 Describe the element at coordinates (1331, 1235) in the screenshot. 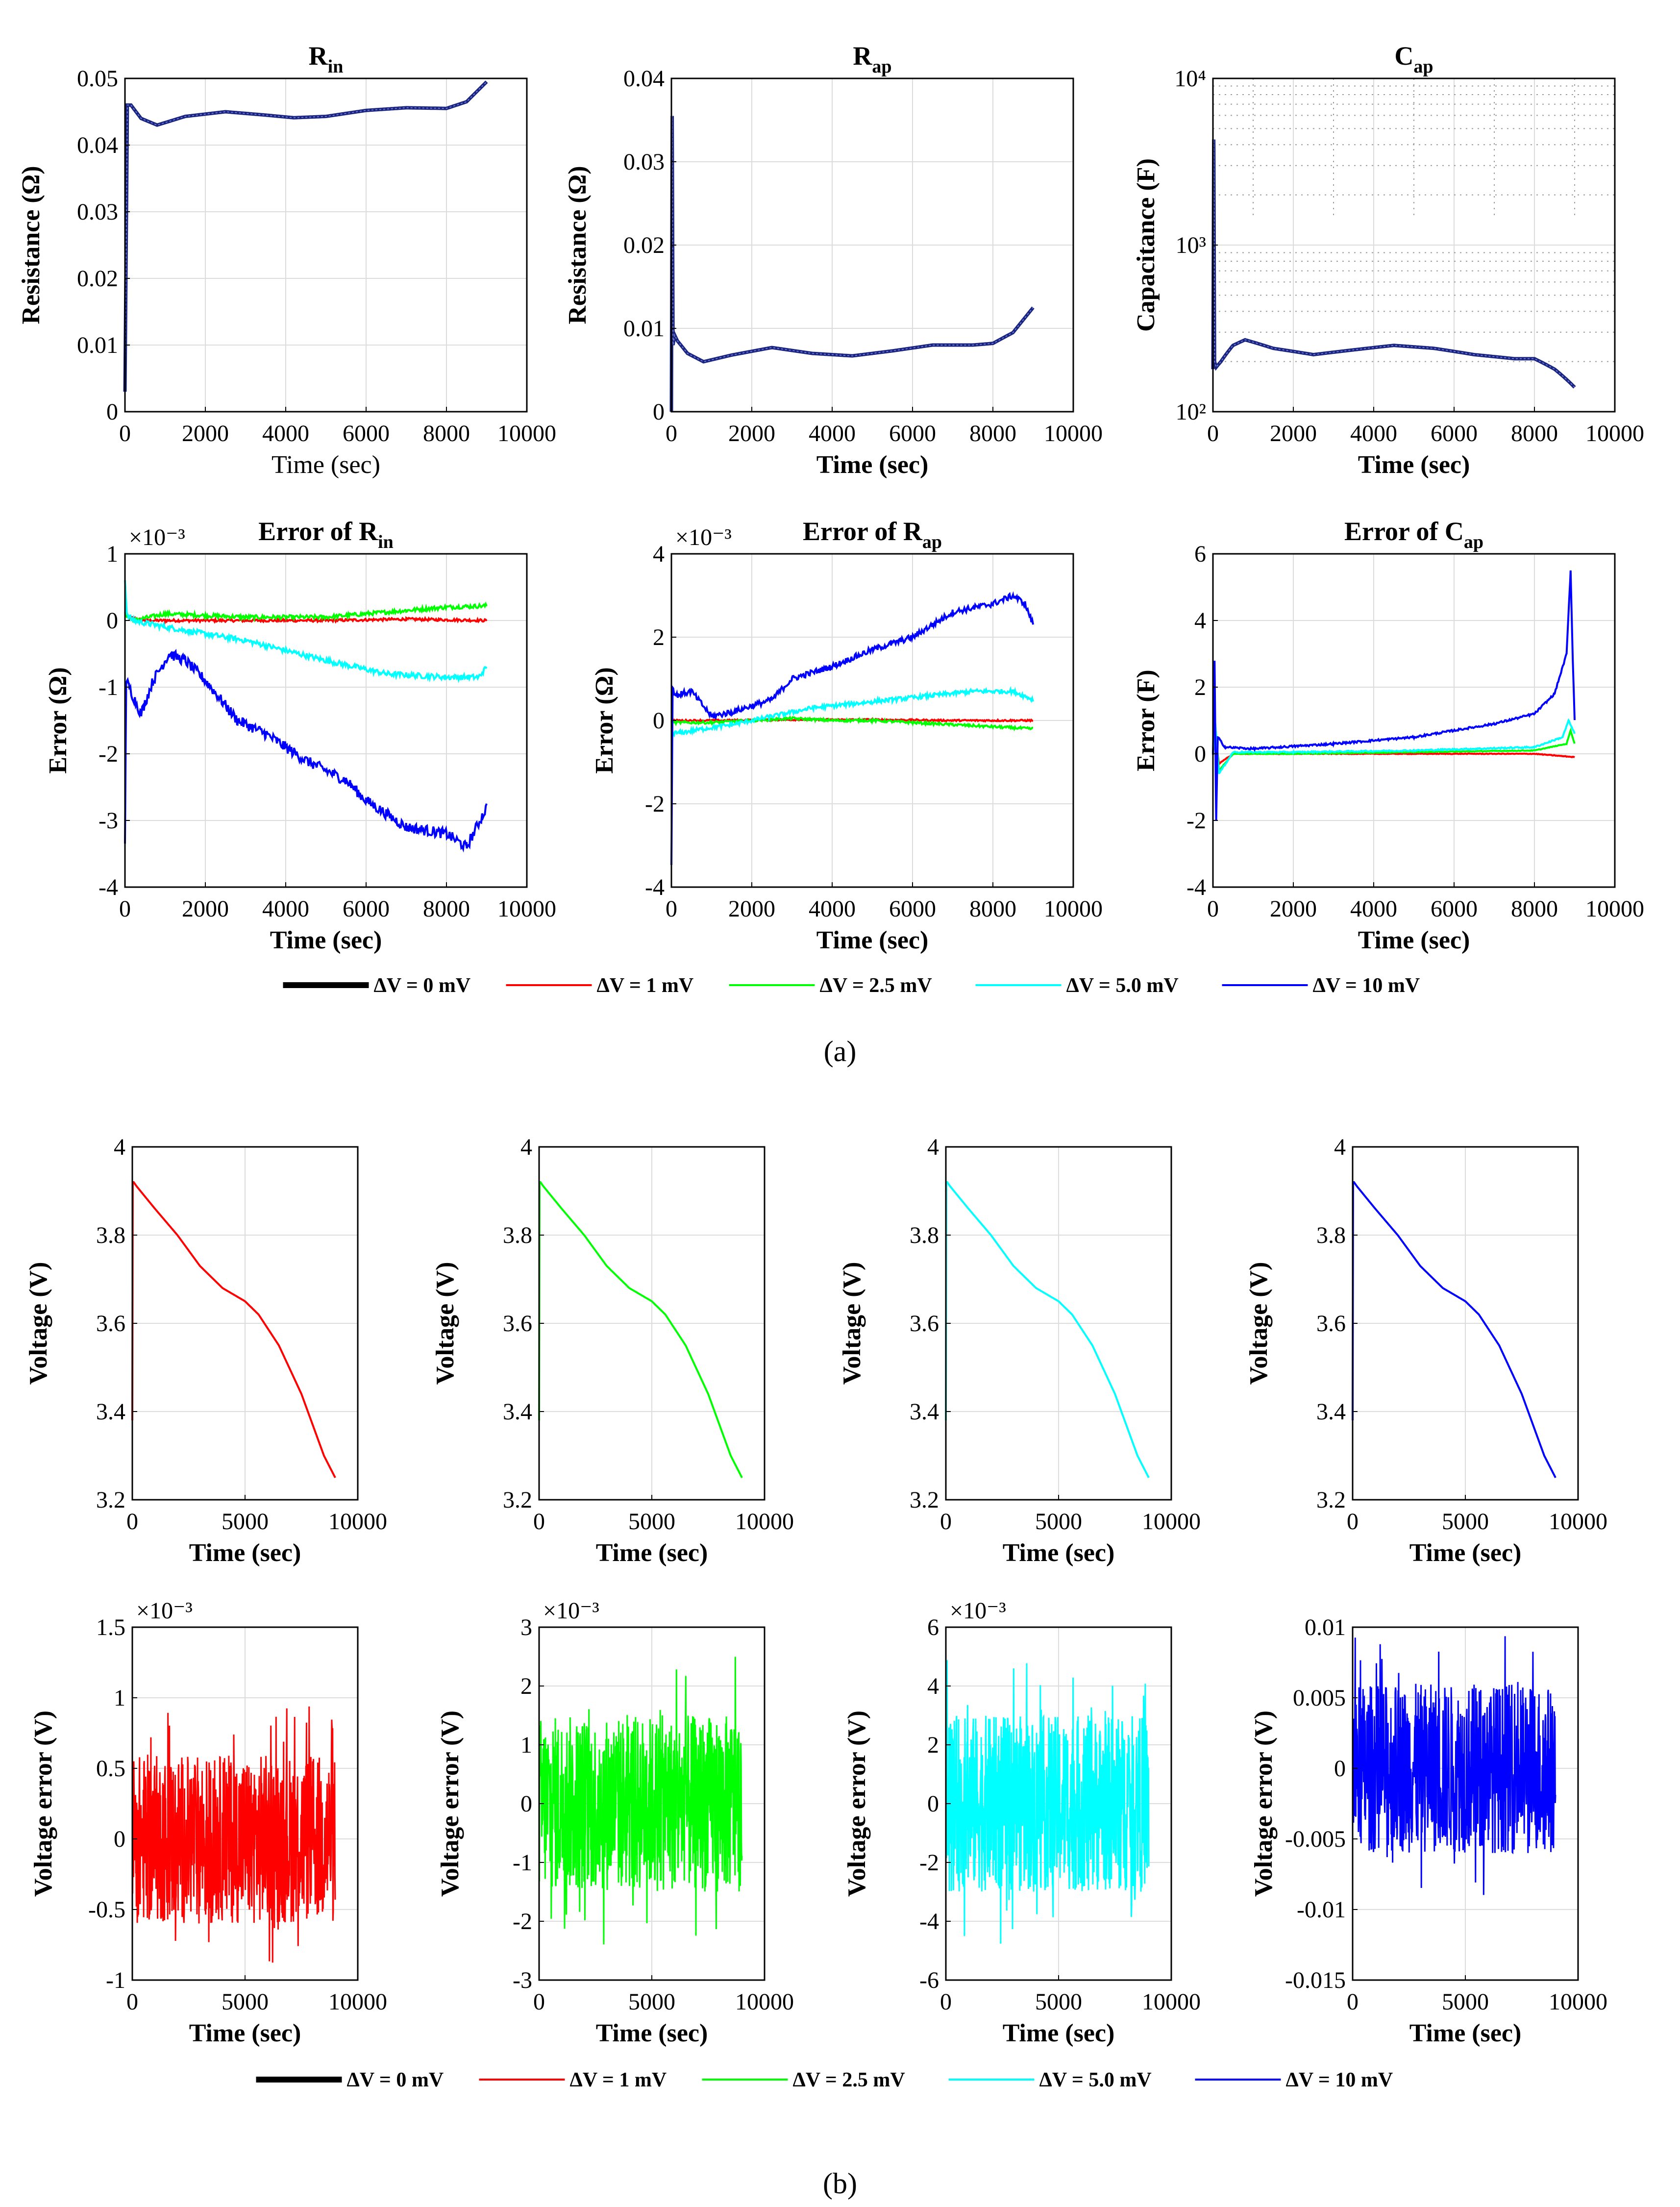

I see `y-tick-label: 3.8` at that location.